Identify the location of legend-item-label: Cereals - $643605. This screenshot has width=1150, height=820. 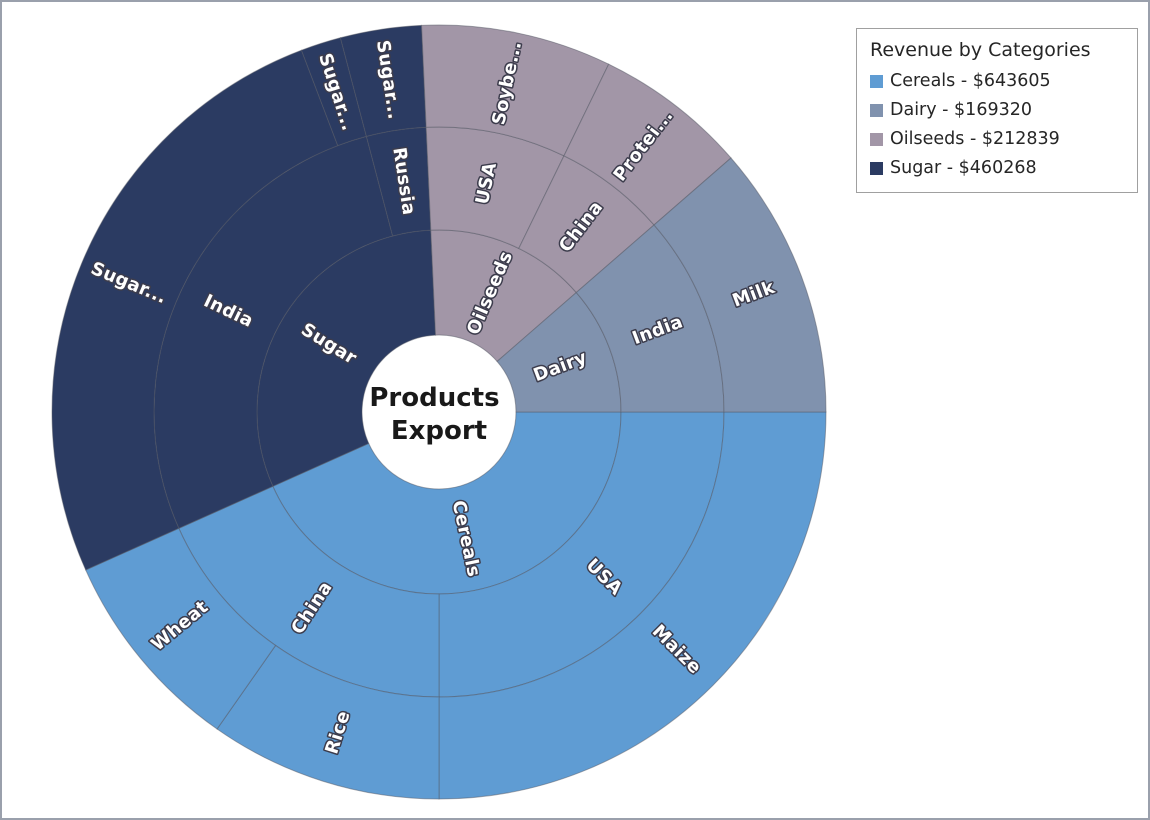
(970, 81).